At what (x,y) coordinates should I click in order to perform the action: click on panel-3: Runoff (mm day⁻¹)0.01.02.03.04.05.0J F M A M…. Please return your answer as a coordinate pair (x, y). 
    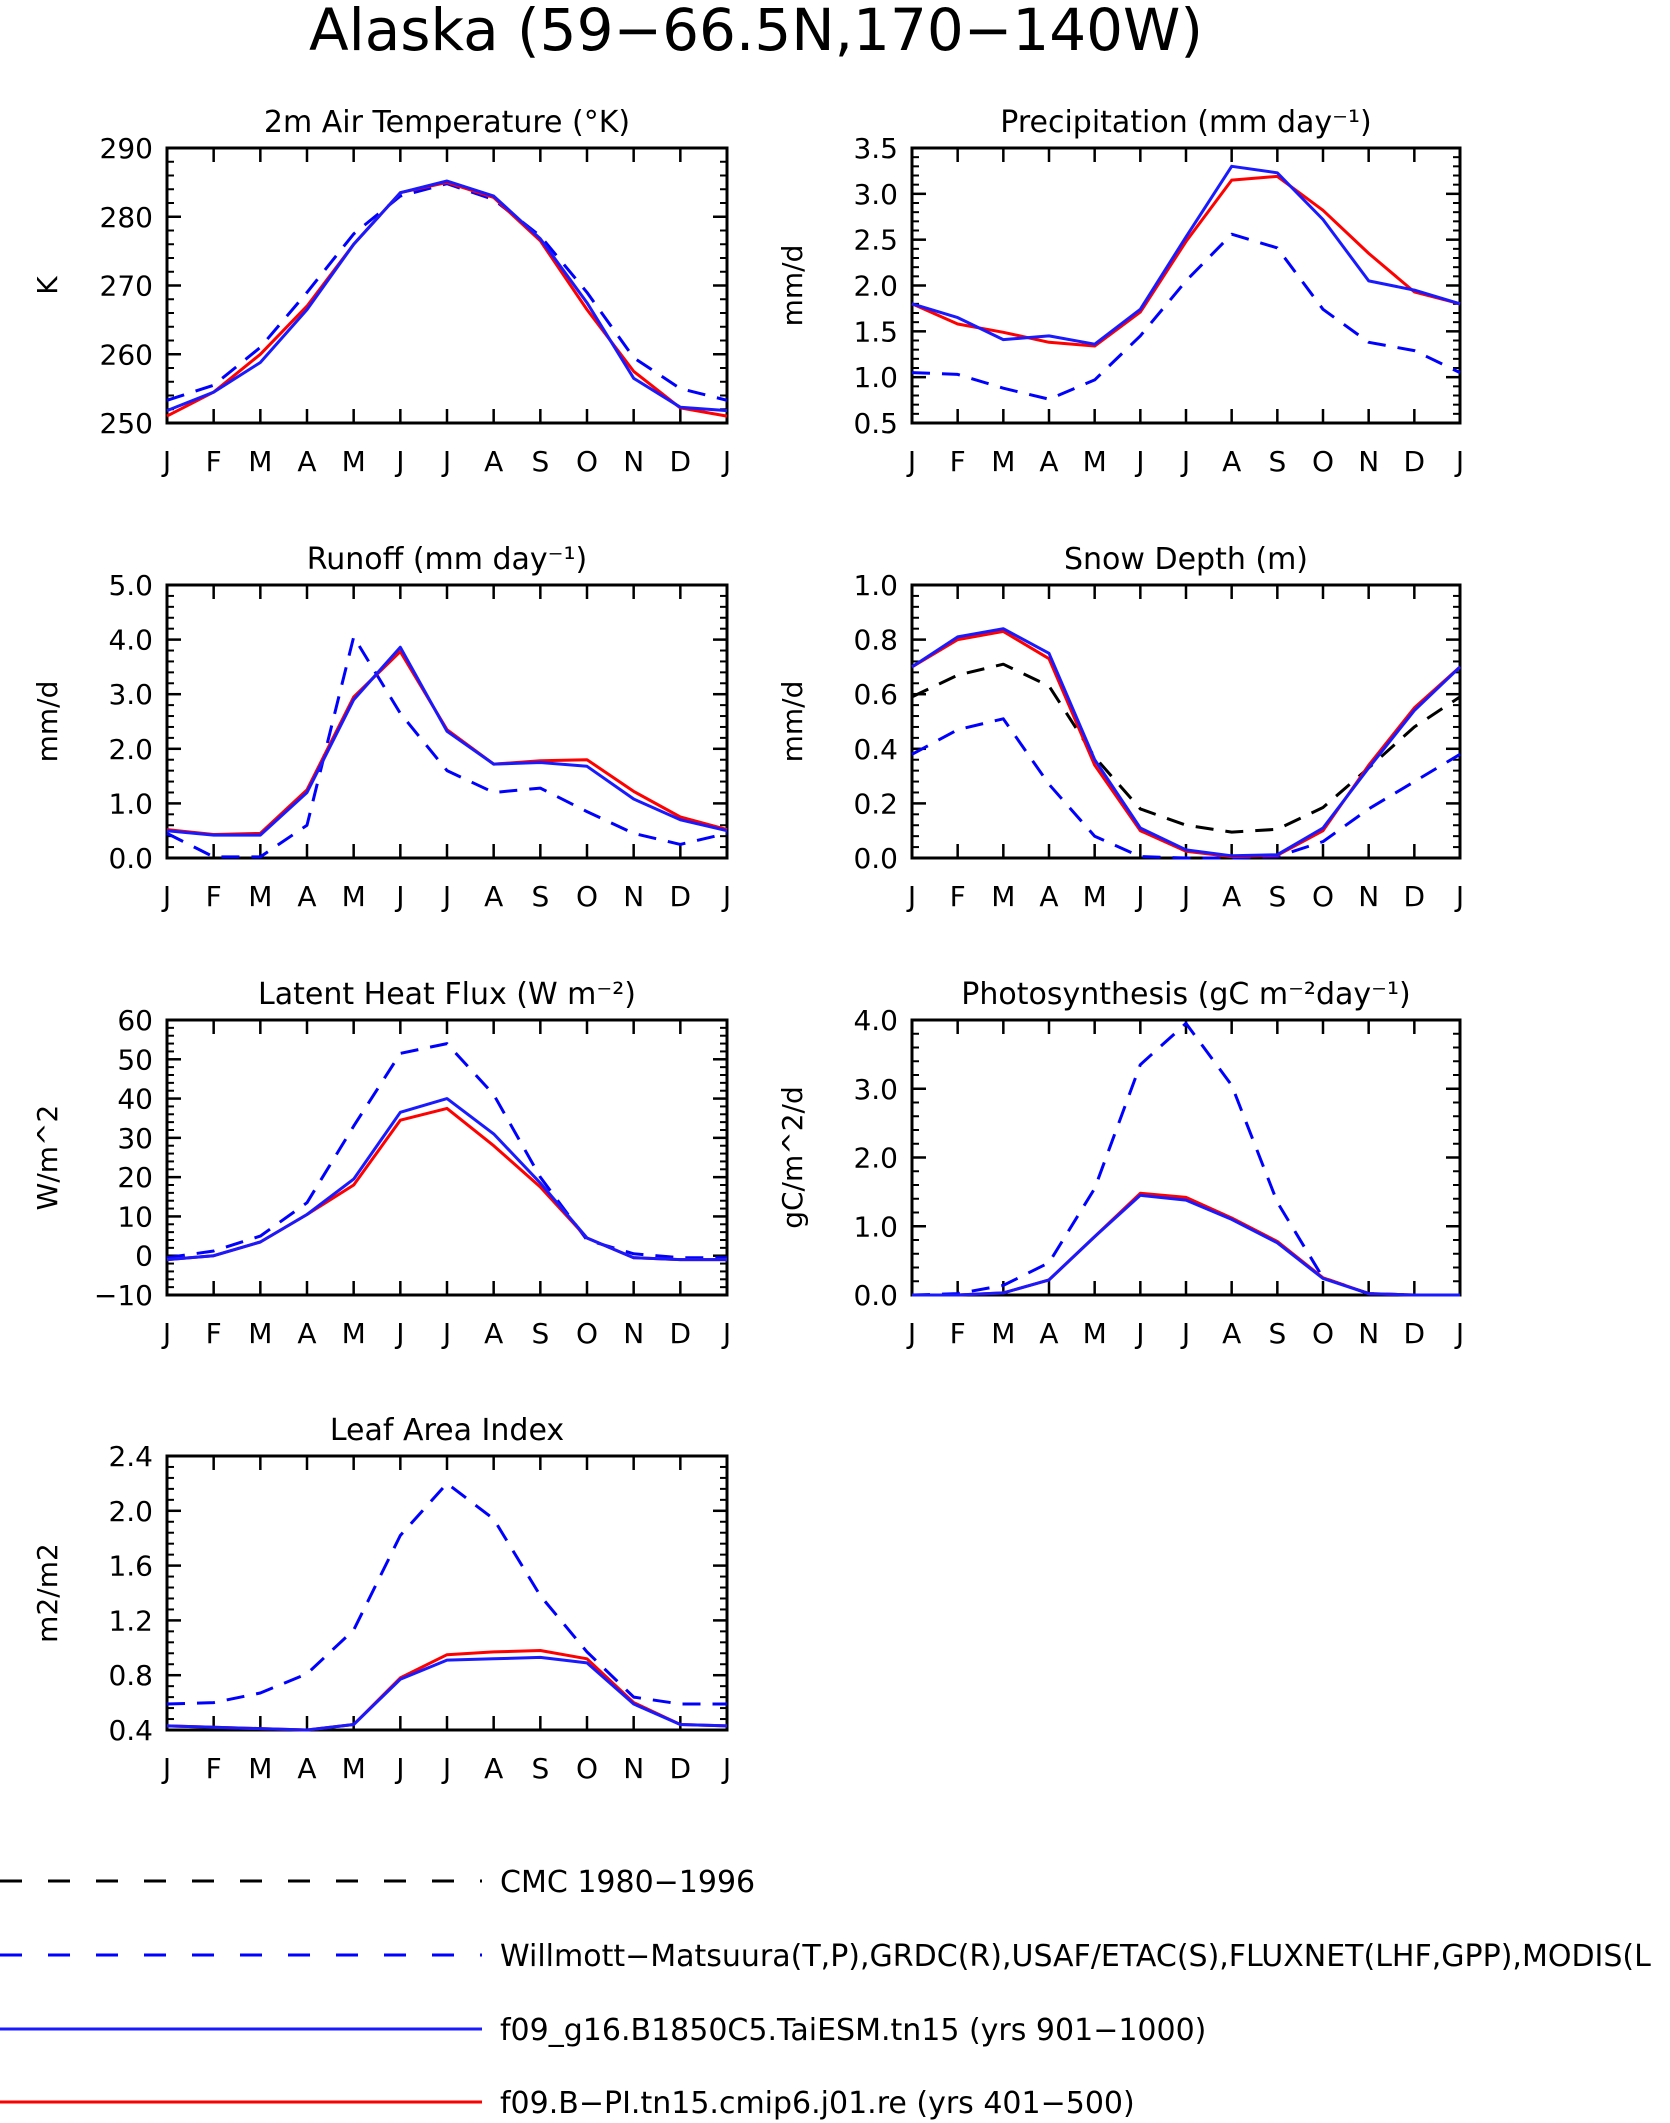
    Looking at the image, I should click on (381, 727).